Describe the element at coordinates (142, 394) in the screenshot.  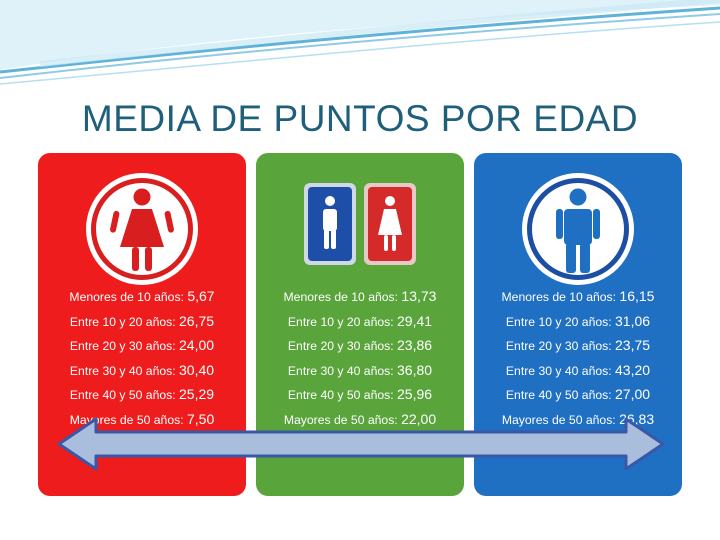
I see `list-item: Entre 40 y 50 años: 25,29` at that location.